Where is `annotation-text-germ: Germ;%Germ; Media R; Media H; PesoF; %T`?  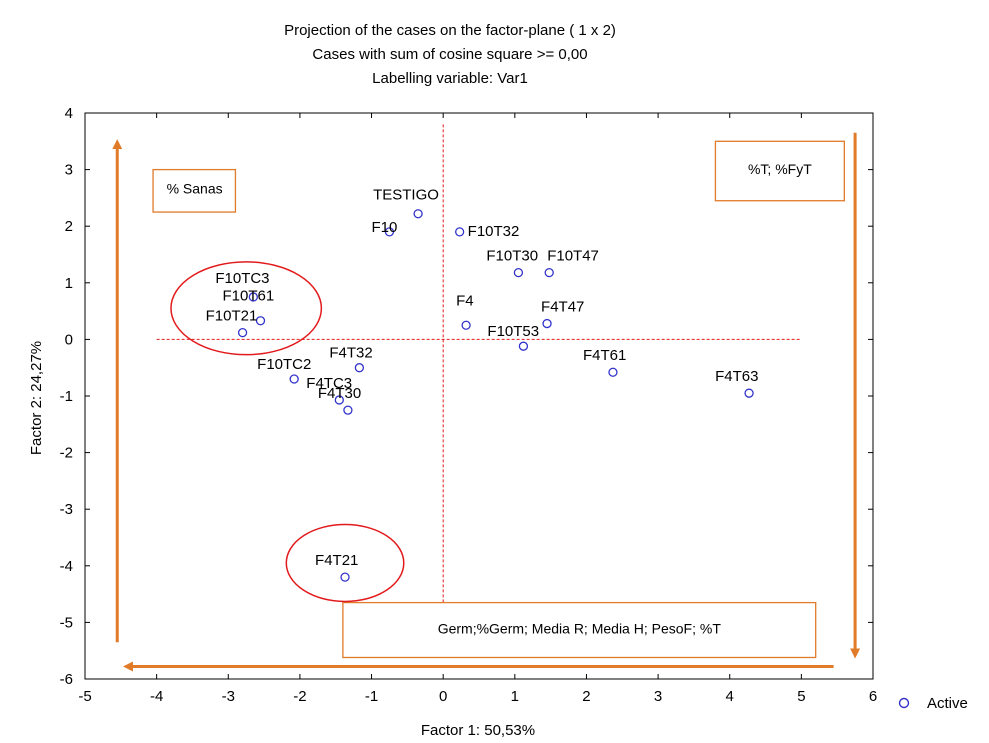 annotation-text-germ: Germ;%Germ; Media R; Media H; PesoF; %T is located at coordinates (580, 629).